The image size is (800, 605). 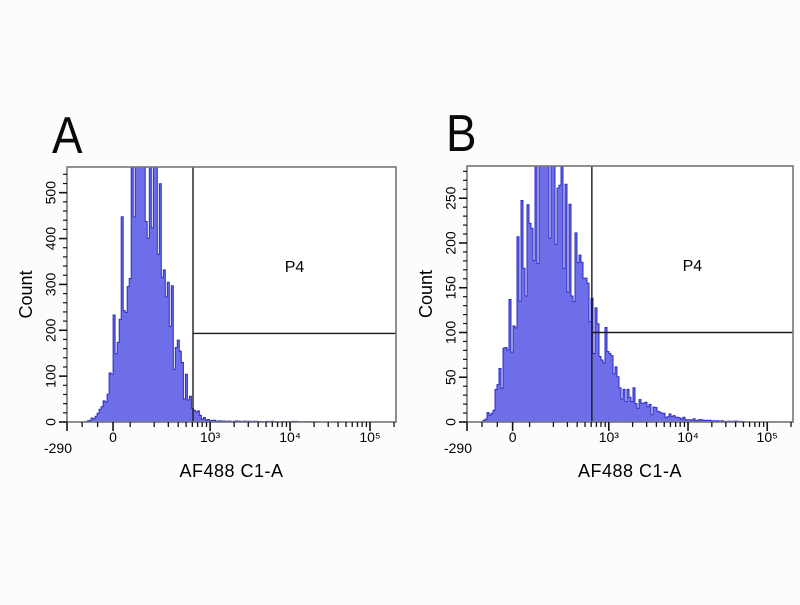 What do you see at coordinates (67, 136) in the screenshot?
I see `panel-a-label: A` at bounding box center [67, 136].